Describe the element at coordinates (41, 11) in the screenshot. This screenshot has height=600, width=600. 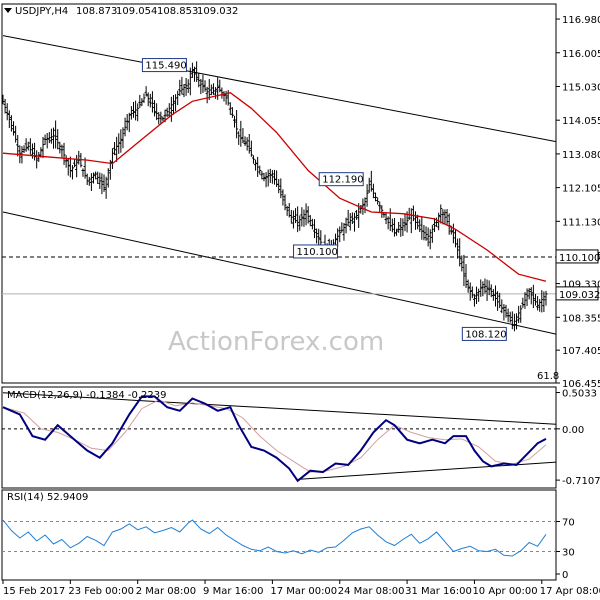
I see `symbol-label: USDJPY,H4` at that location.